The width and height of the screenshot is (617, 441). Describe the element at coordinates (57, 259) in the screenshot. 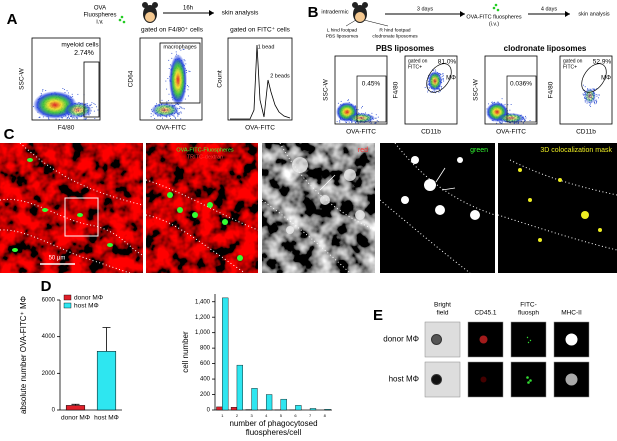

I see `label: 50 µm` at that location.